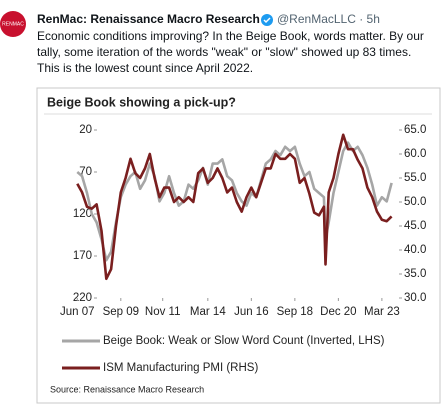 Image resolution: width=448 pixels, height=410 pixels. Describe the element at coordinates (338, 312) in the screenshot. I see `x-tick-label: Dec 20` at that location.